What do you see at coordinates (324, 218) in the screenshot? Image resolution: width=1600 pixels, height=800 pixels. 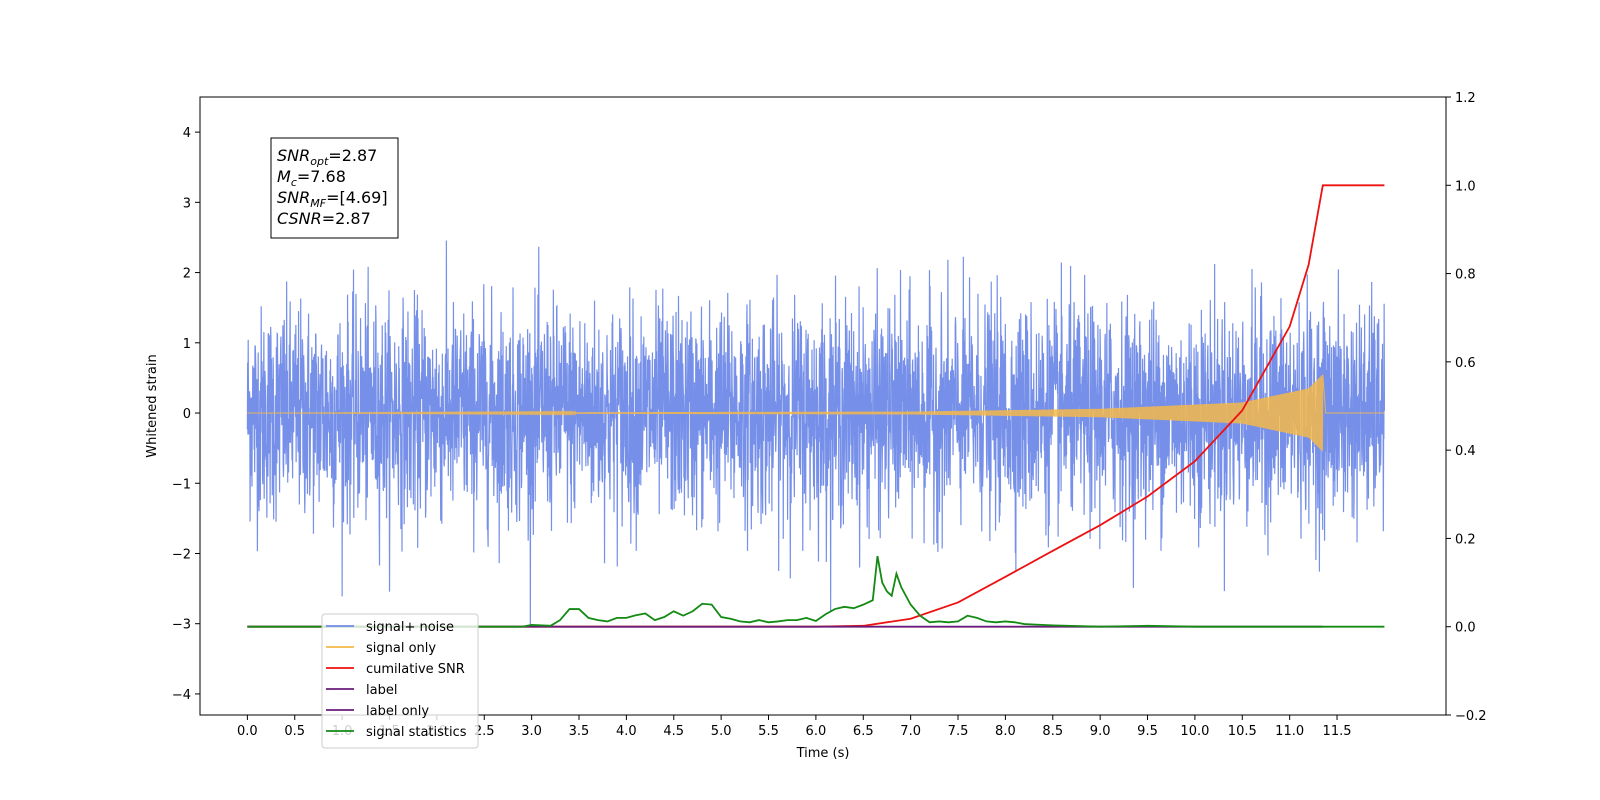 I see `annotation-csnr: CSNR=2.87` at bounding box center [324, 218].